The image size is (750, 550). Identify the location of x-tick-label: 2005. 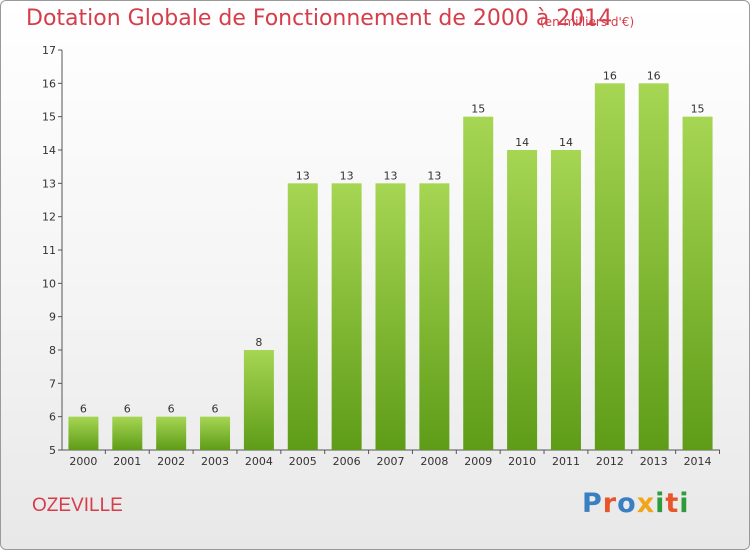
(303, 461).